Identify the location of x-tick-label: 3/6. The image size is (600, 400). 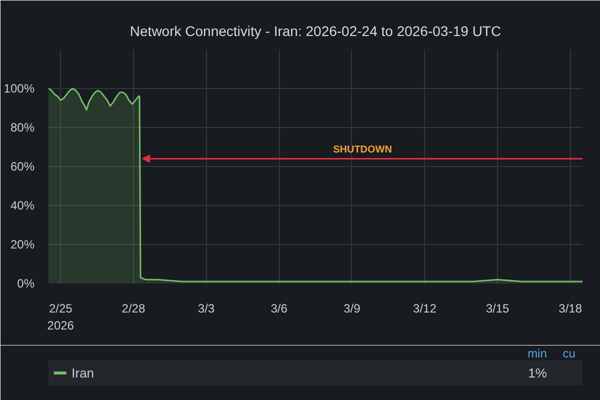
(279, 309).